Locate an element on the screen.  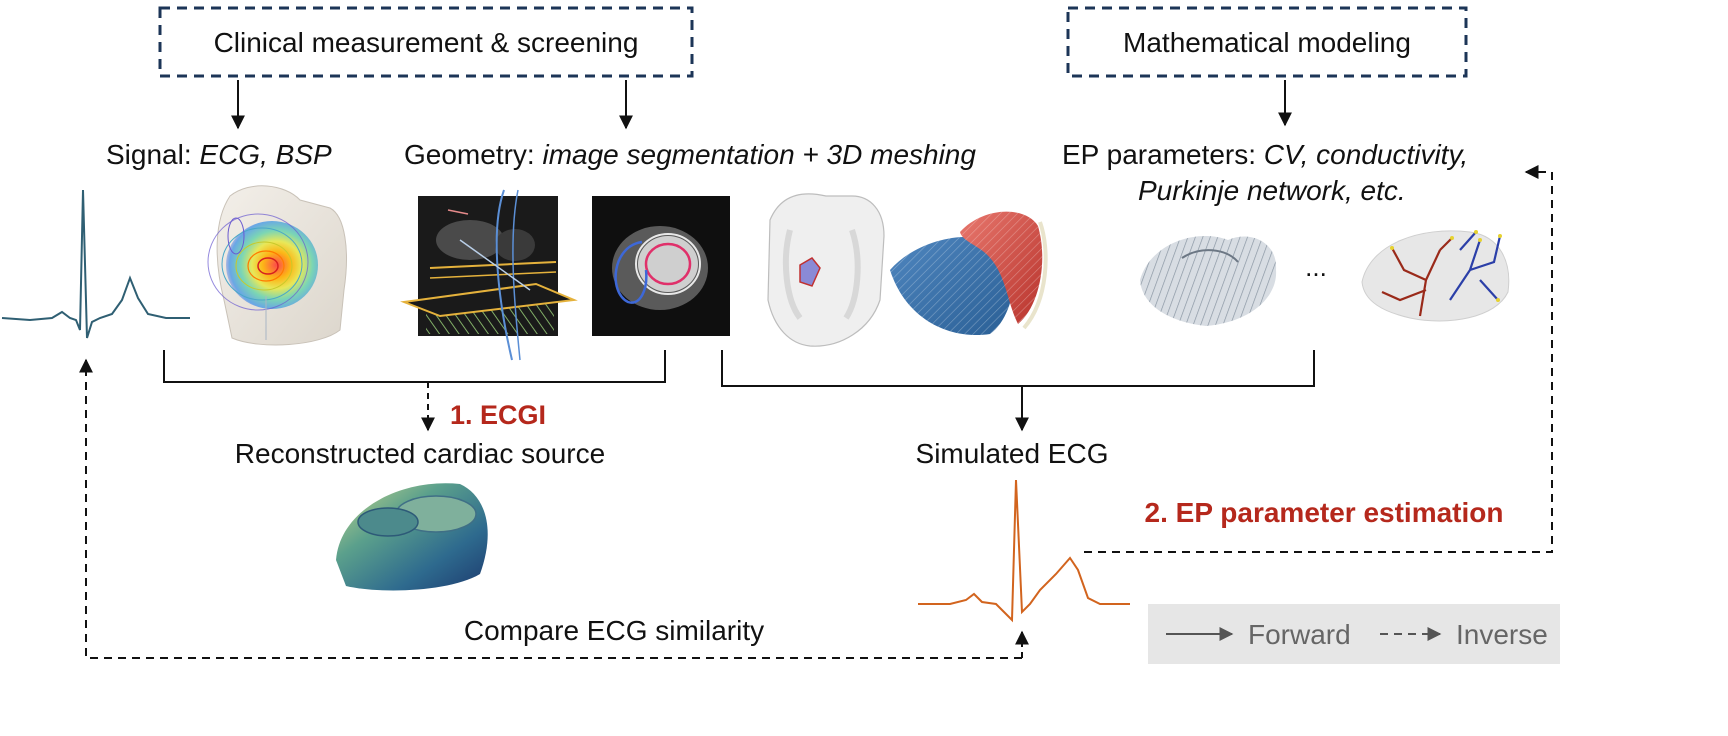
signal-label: Signal: ECG, BSP is located at coordinates (219, 154).